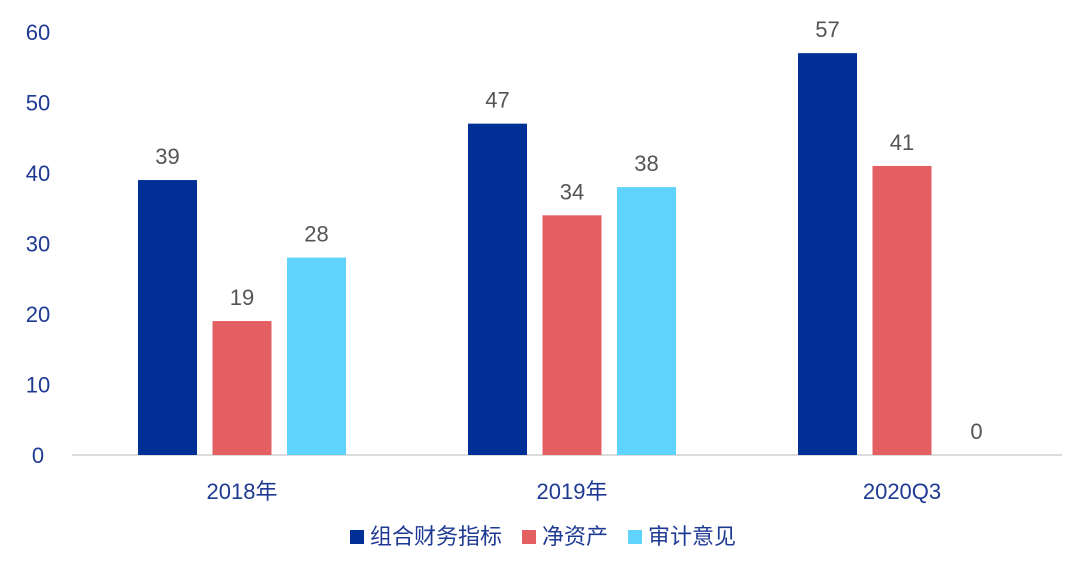 This screenshot has height=567, width=1080. Describe the element at coordinates (242, 491) in the screenshot. I see `x-tick-label: 2018年` at that location.